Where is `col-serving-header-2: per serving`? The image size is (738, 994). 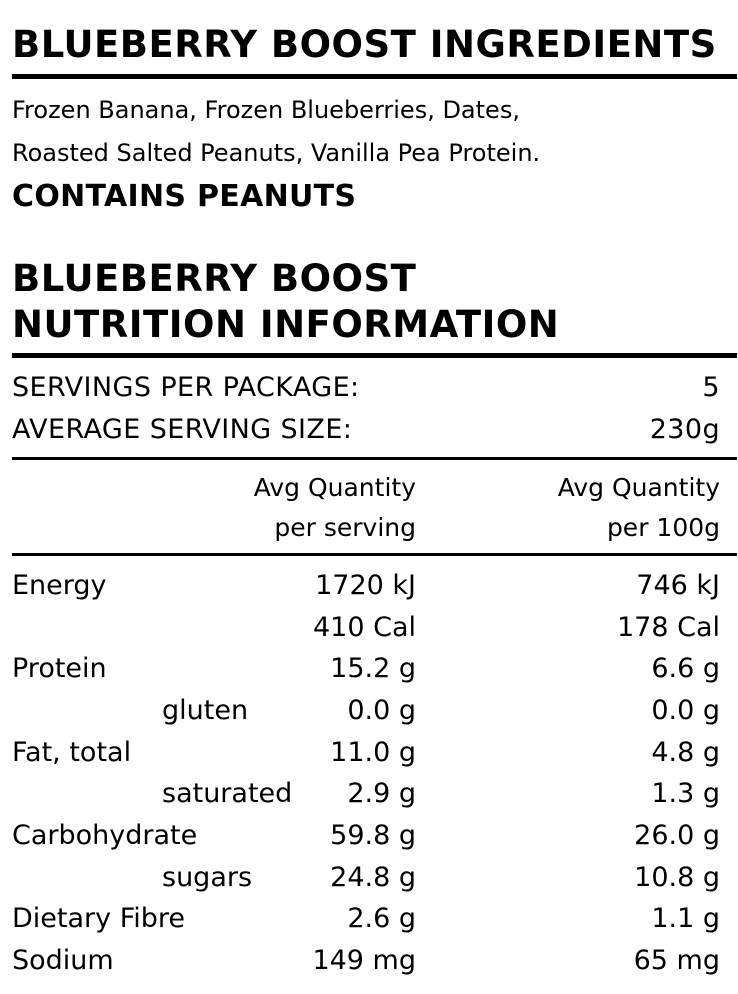 col-serving-header-2: per serving is located at coordinates (345, 527).